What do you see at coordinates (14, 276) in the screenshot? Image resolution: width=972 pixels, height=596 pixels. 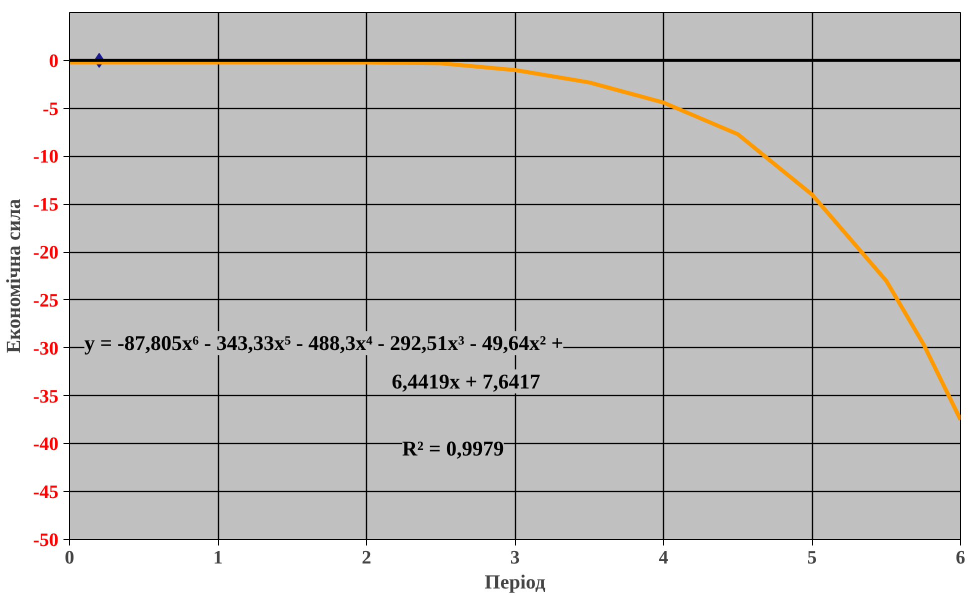 I see `y-axis-title: Економічна сила` at bounding box center [14, 276].